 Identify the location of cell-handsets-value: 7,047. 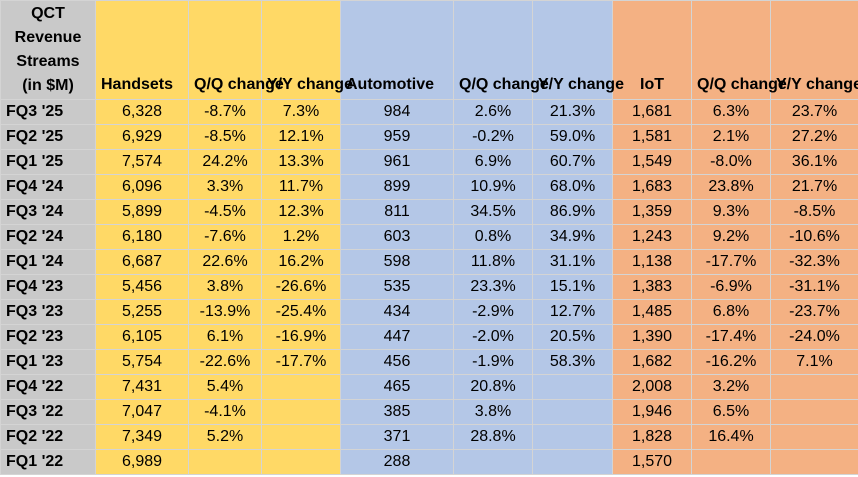
(142, 412).